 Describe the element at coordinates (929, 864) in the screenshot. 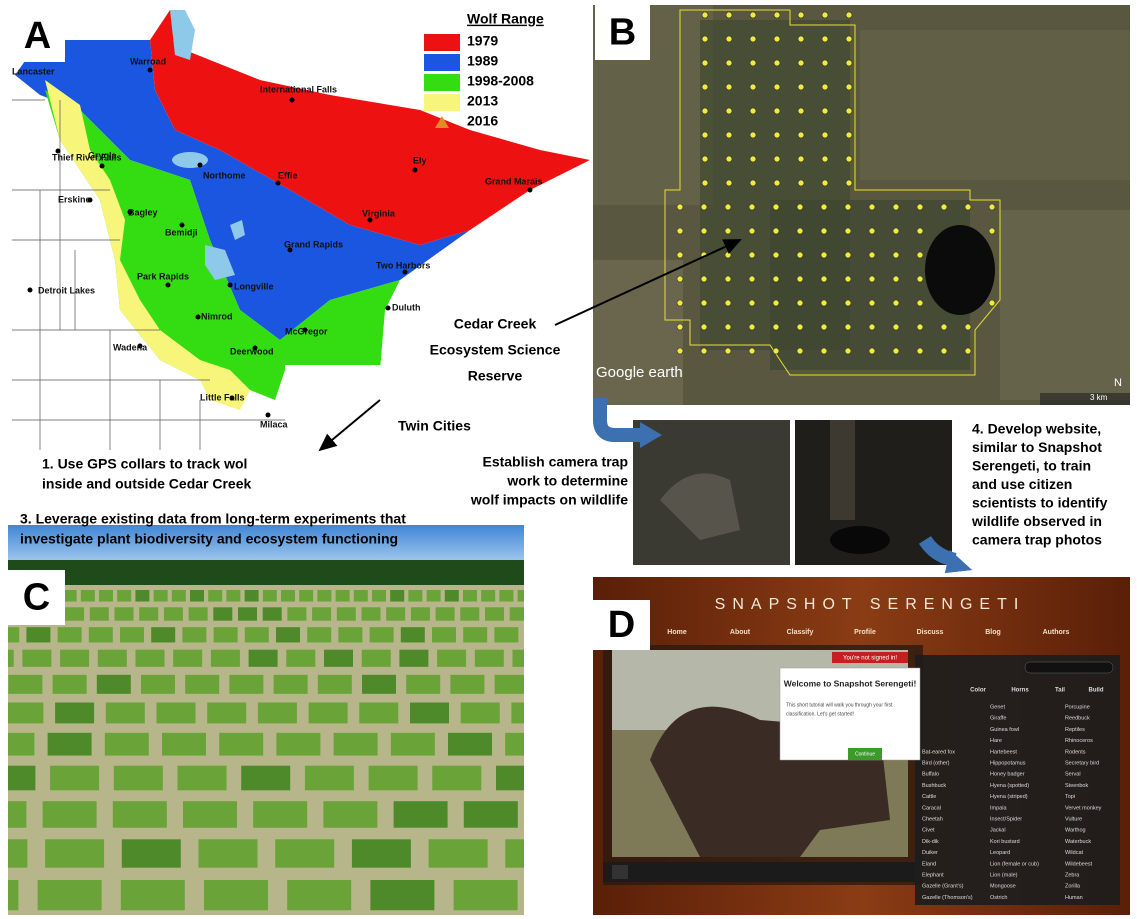

I see `species-option: Eland` at that location.